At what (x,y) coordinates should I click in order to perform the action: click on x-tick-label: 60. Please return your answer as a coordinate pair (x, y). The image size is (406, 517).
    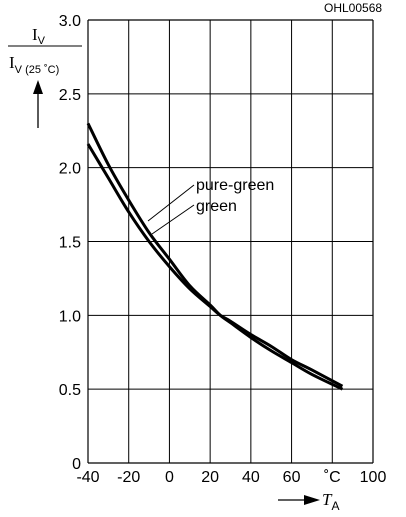
    Looking at the image, I should click on (292, 477).